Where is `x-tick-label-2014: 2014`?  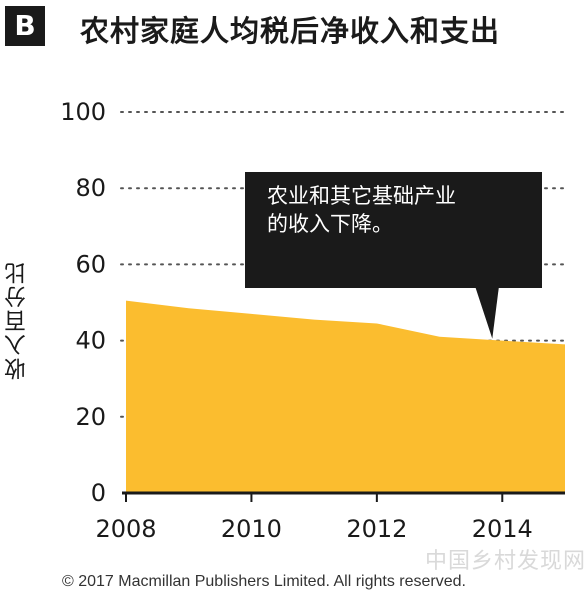
x-tick-label-2014: 2014 is located at coordinates (502, 529).